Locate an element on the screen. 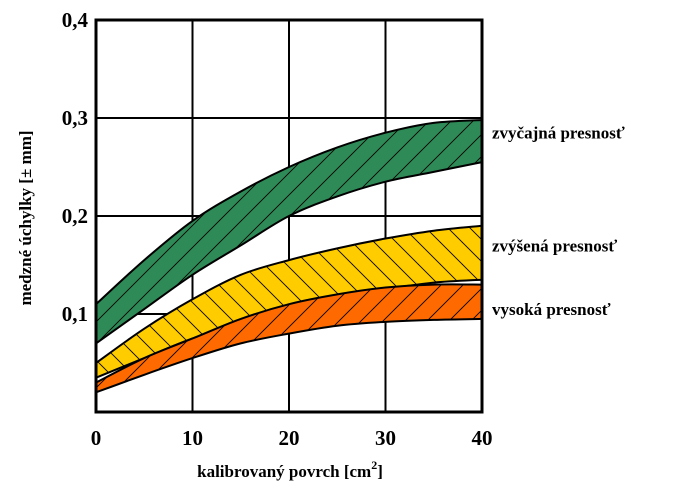 This screenshot has height=490, width=680. band-upper-line-vysoka is located at coordinates (289, 333).